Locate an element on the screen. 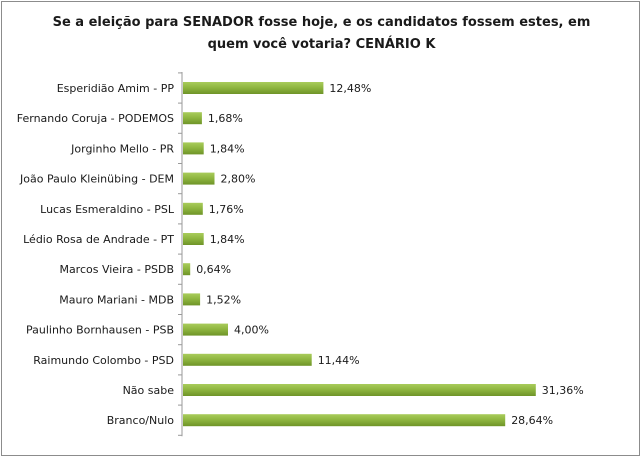 Image resolution: width=643 pixels, height=459 pixels. category-label: Lédio Rosa de Andrade - PT is located at coordinates (98, 239).